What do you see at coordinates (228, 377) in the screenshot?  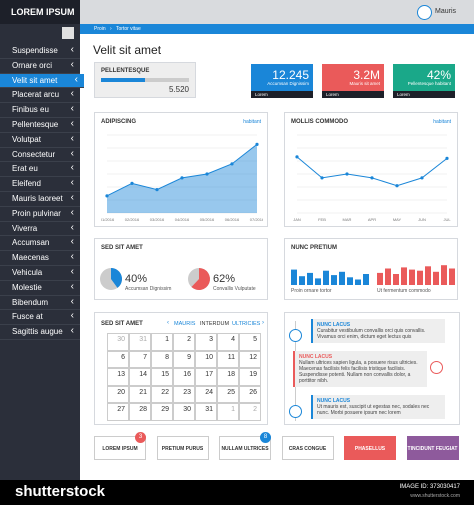 I see `cal-day: 18` at bounding box center [228, 377].